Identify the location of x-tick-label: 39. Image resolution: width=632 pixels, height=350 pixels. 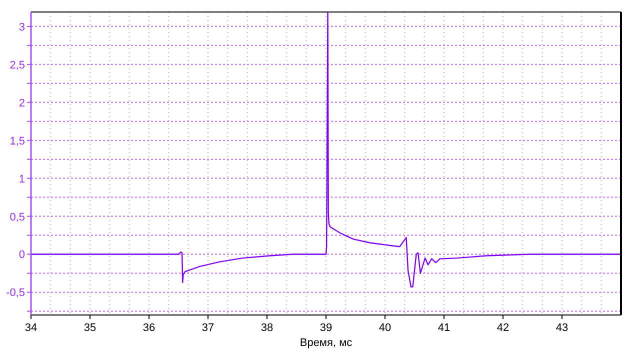
(326, 328).